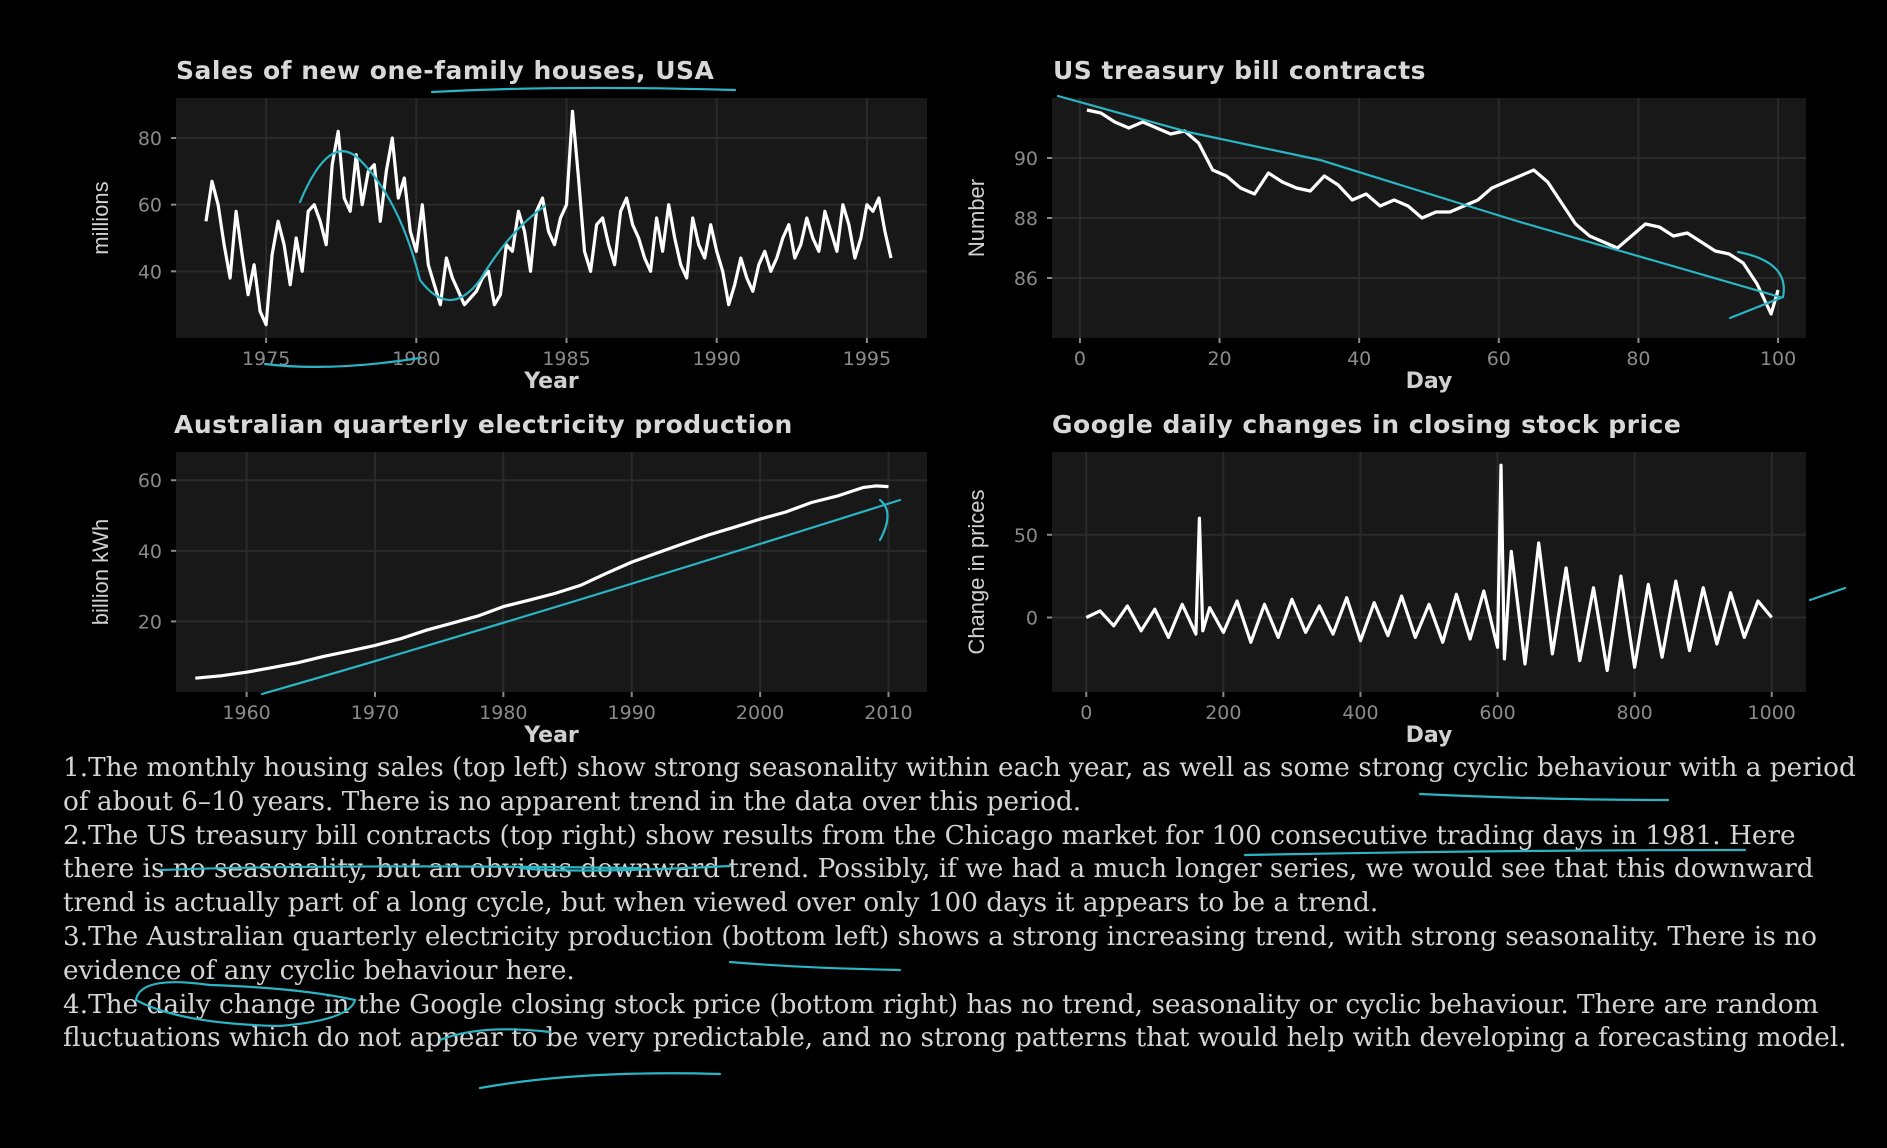 This screenshot has width=1887, height=1148. What do you see at coordinates (1026, 536) in the screenshot?
I see `y-tick-label: 50` at bounding box center [1026, 536].